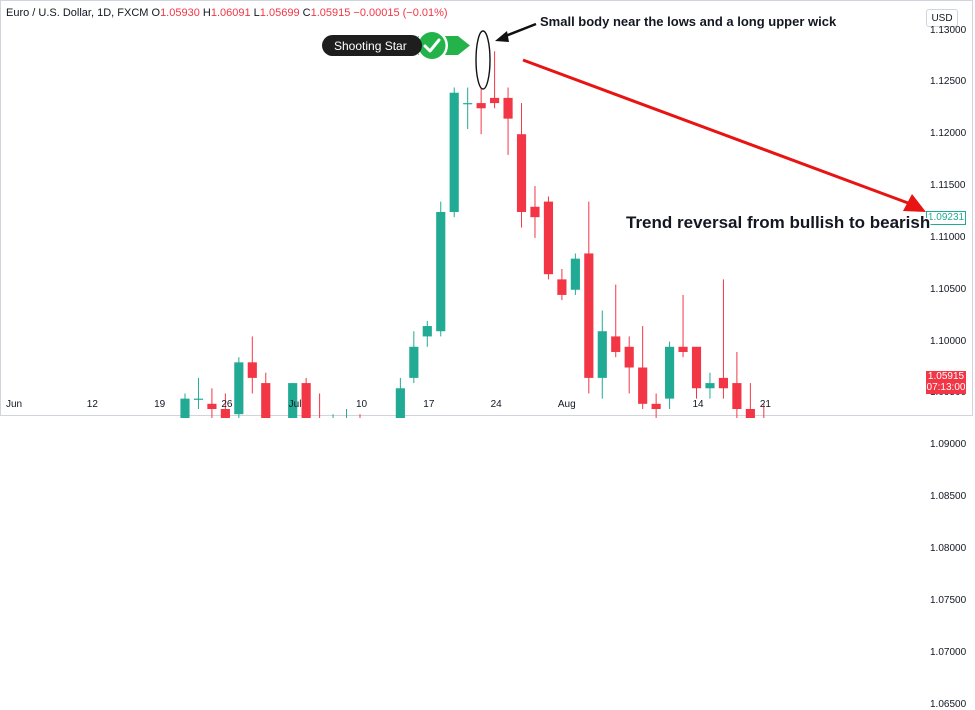 The width and height of the screenshot is (975, 710). Describe the element at coordinates (160, 404) in the screenshot. I see `x-tick-label: 19` at that location.